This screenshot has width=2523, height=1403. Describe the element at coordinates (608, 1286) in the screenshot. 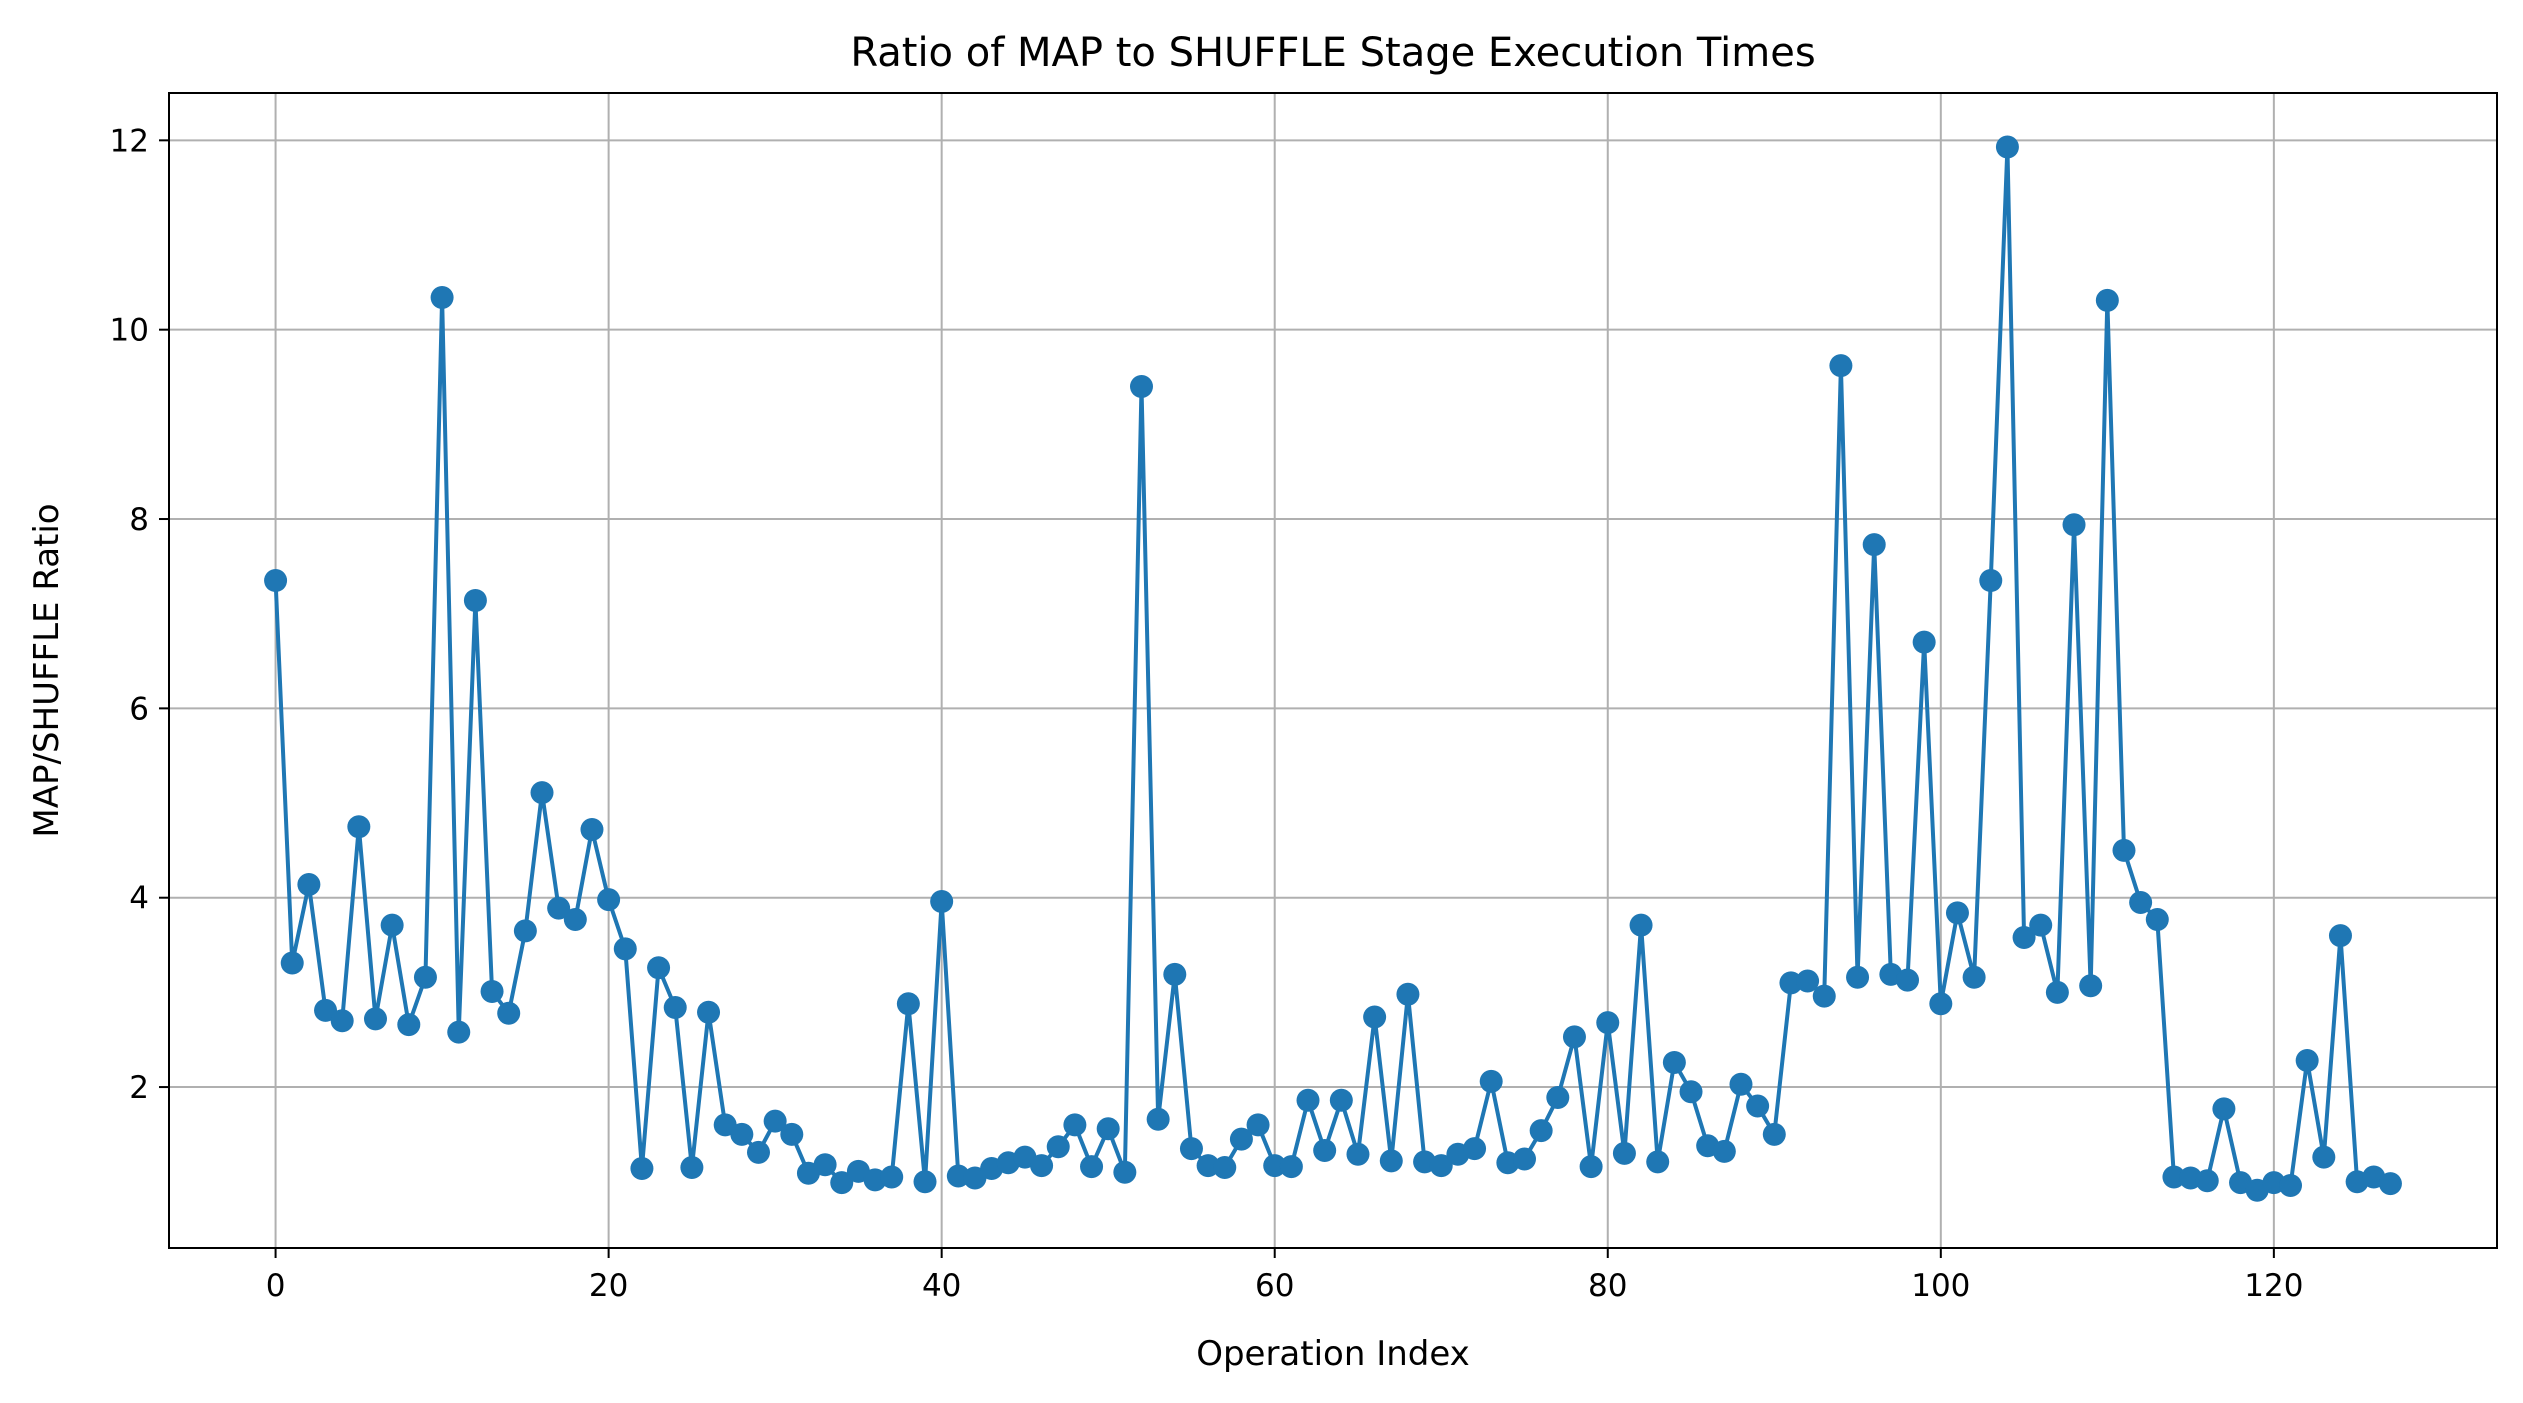

I see `x-tick-label: 20` at that location.